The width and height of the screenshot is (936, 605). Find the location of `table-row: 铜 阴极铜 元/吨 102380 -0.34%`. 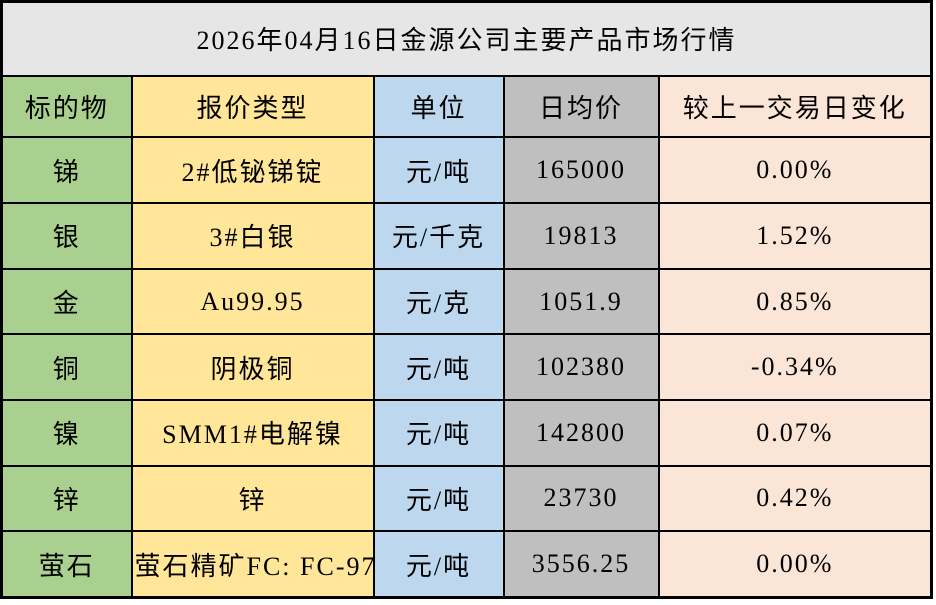

table-row: 铜 阴极铜 元/吨 102380 -0.34% is located at coordinates (466, 367).